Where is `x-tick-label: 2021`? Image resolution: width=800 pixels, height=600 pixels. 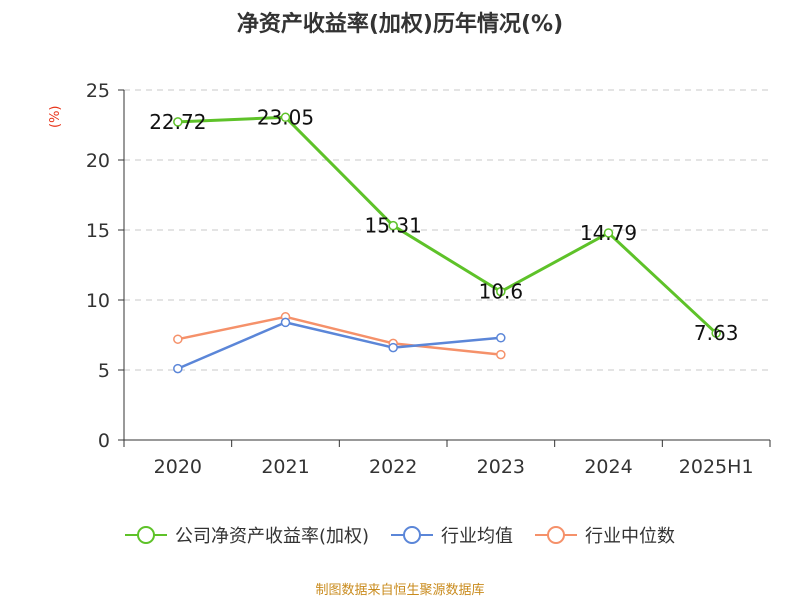
x-tick-label: 2021 is located at coordinates (285, 467).